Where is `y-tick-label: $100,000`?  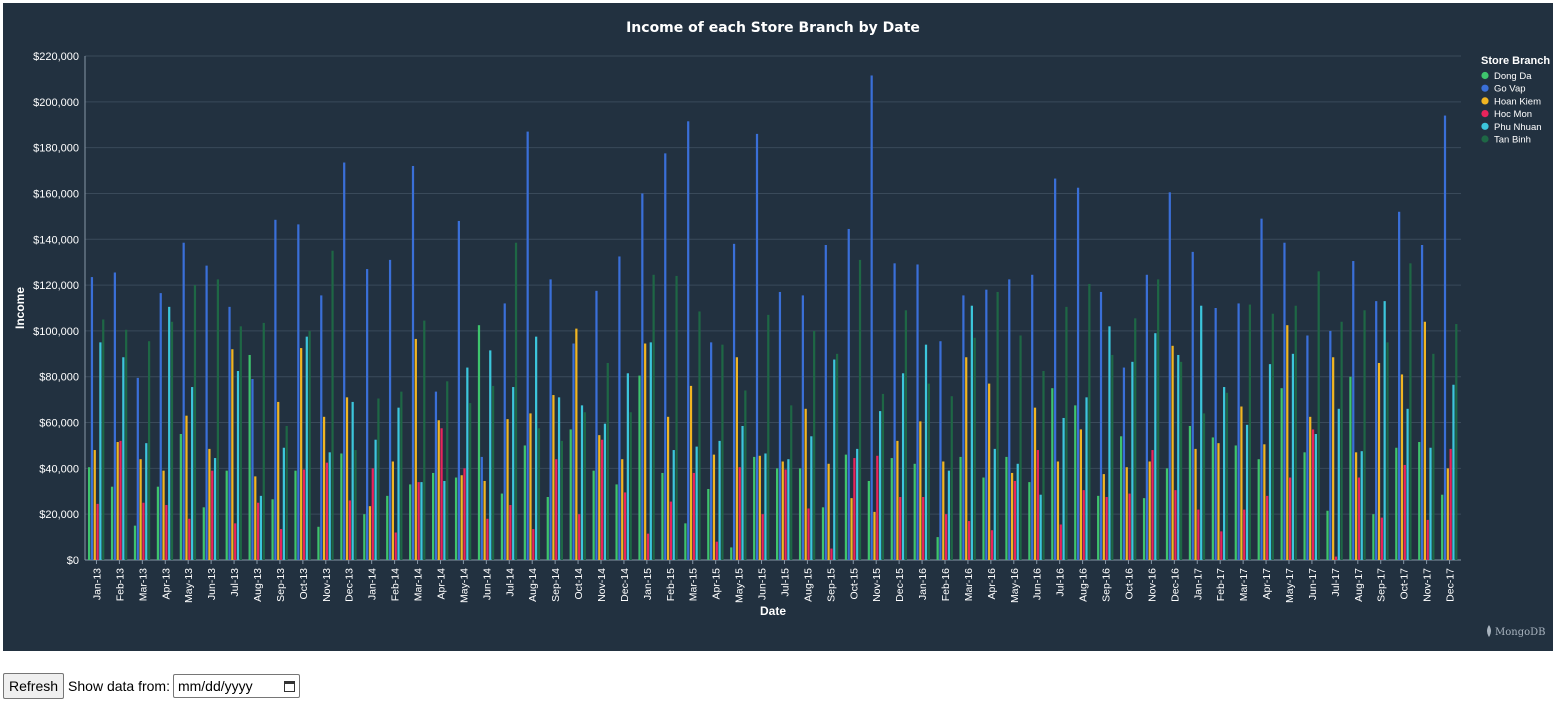 y-tick-label: $100,000 is located at coordinates (56, 332).